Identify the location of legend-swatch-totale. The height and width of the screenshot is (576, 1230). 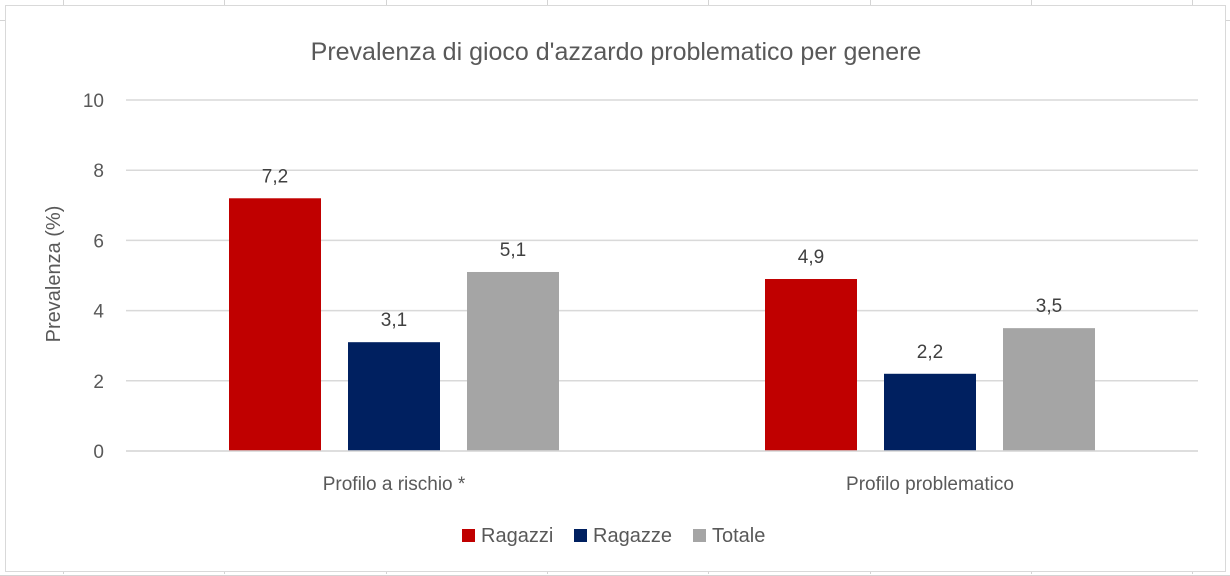
(699, 535).